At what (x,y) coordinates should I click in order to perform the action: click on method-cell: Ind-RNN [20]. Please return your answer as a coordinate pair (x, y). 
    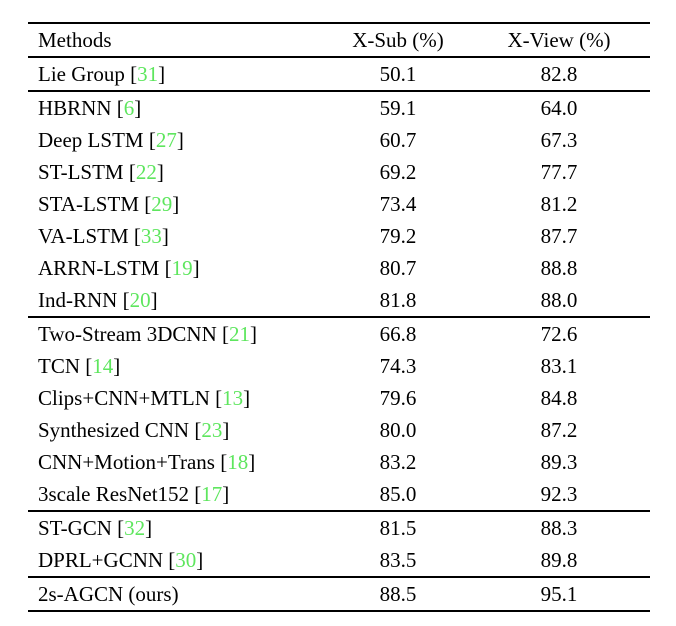
    Looking at the image, I should click on (98, 299).